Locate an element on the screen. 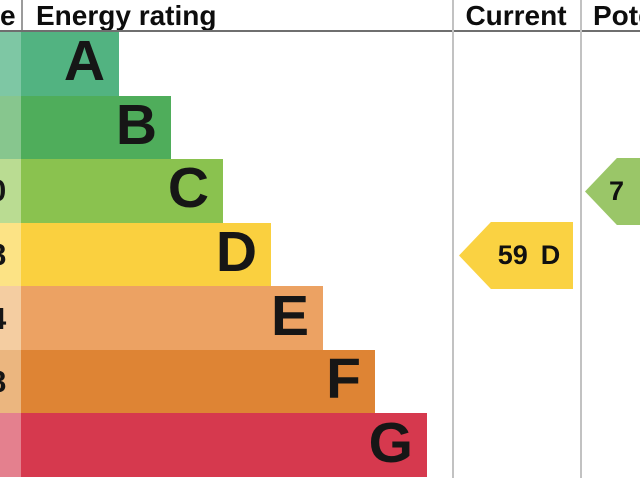 The image size is (640, 480). band-letter-f: F is located at coordinates (343, 379).